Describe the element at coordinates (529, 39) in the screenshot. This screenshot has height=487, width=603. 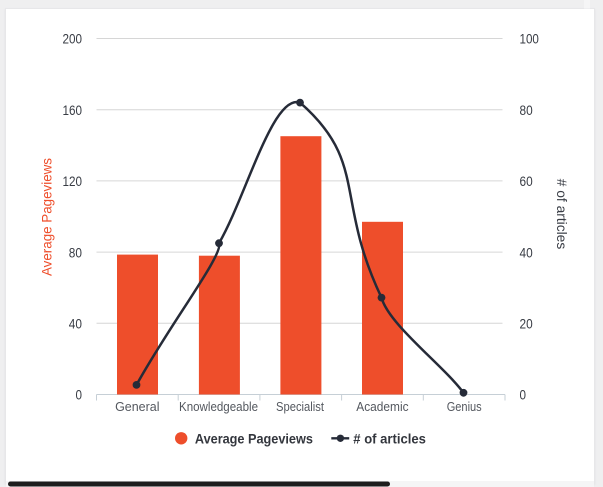
I see `svg-text: 100` at that location.